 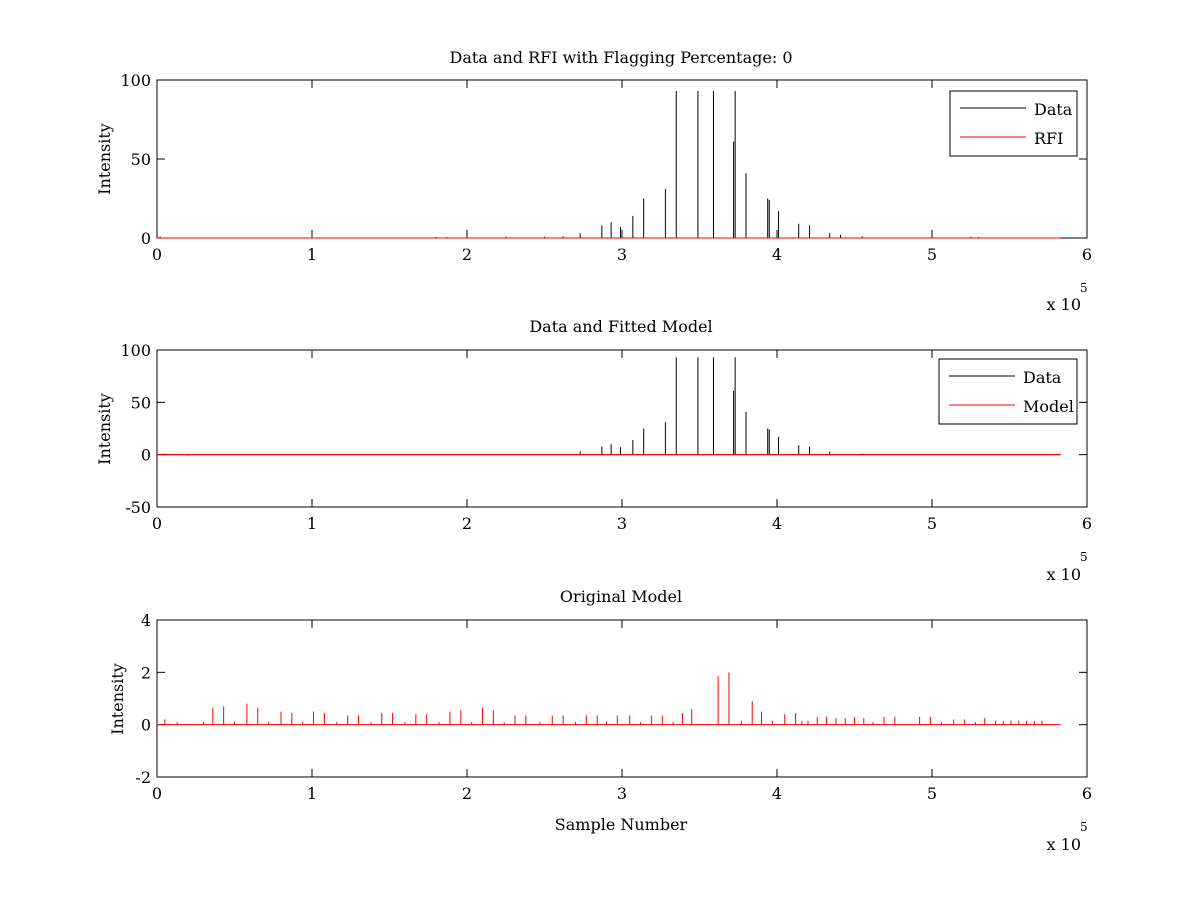 What do you see at coordinates (621, 596) in the screenshot?
I see `plot-title: Original Model` at bounding box center [621, 596].